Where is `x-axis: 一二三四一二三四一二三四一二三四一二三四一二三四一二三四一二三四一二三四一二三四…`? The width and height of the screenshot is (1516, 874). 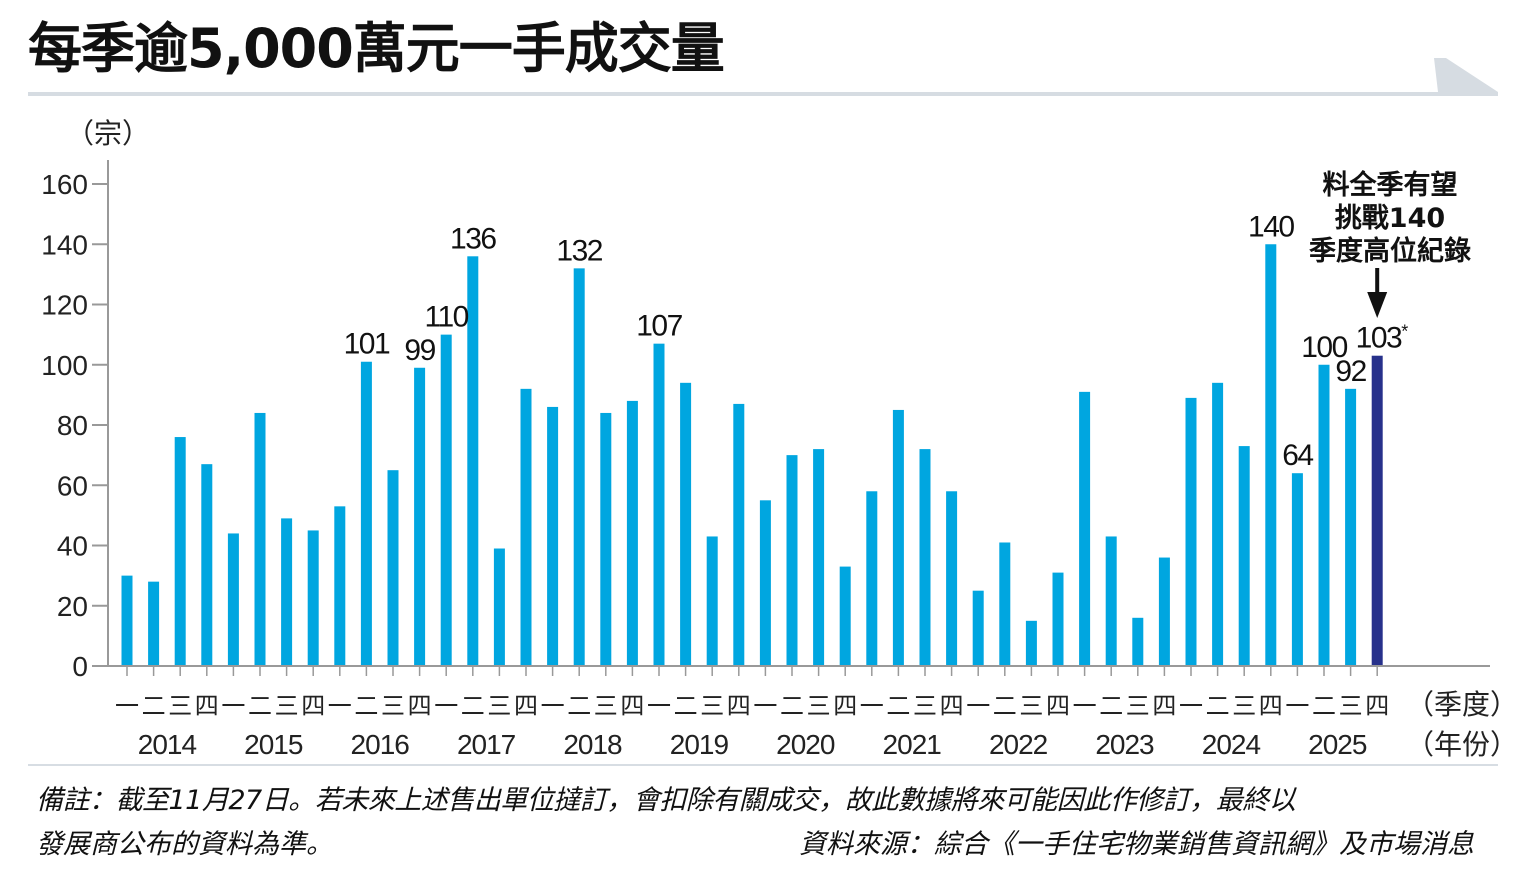
x-axis: 一二三四一二三四一二三四一二三四一二三四一二三四一二三四一二三四一二三四一二三四… is located at coordinates (799, 712).